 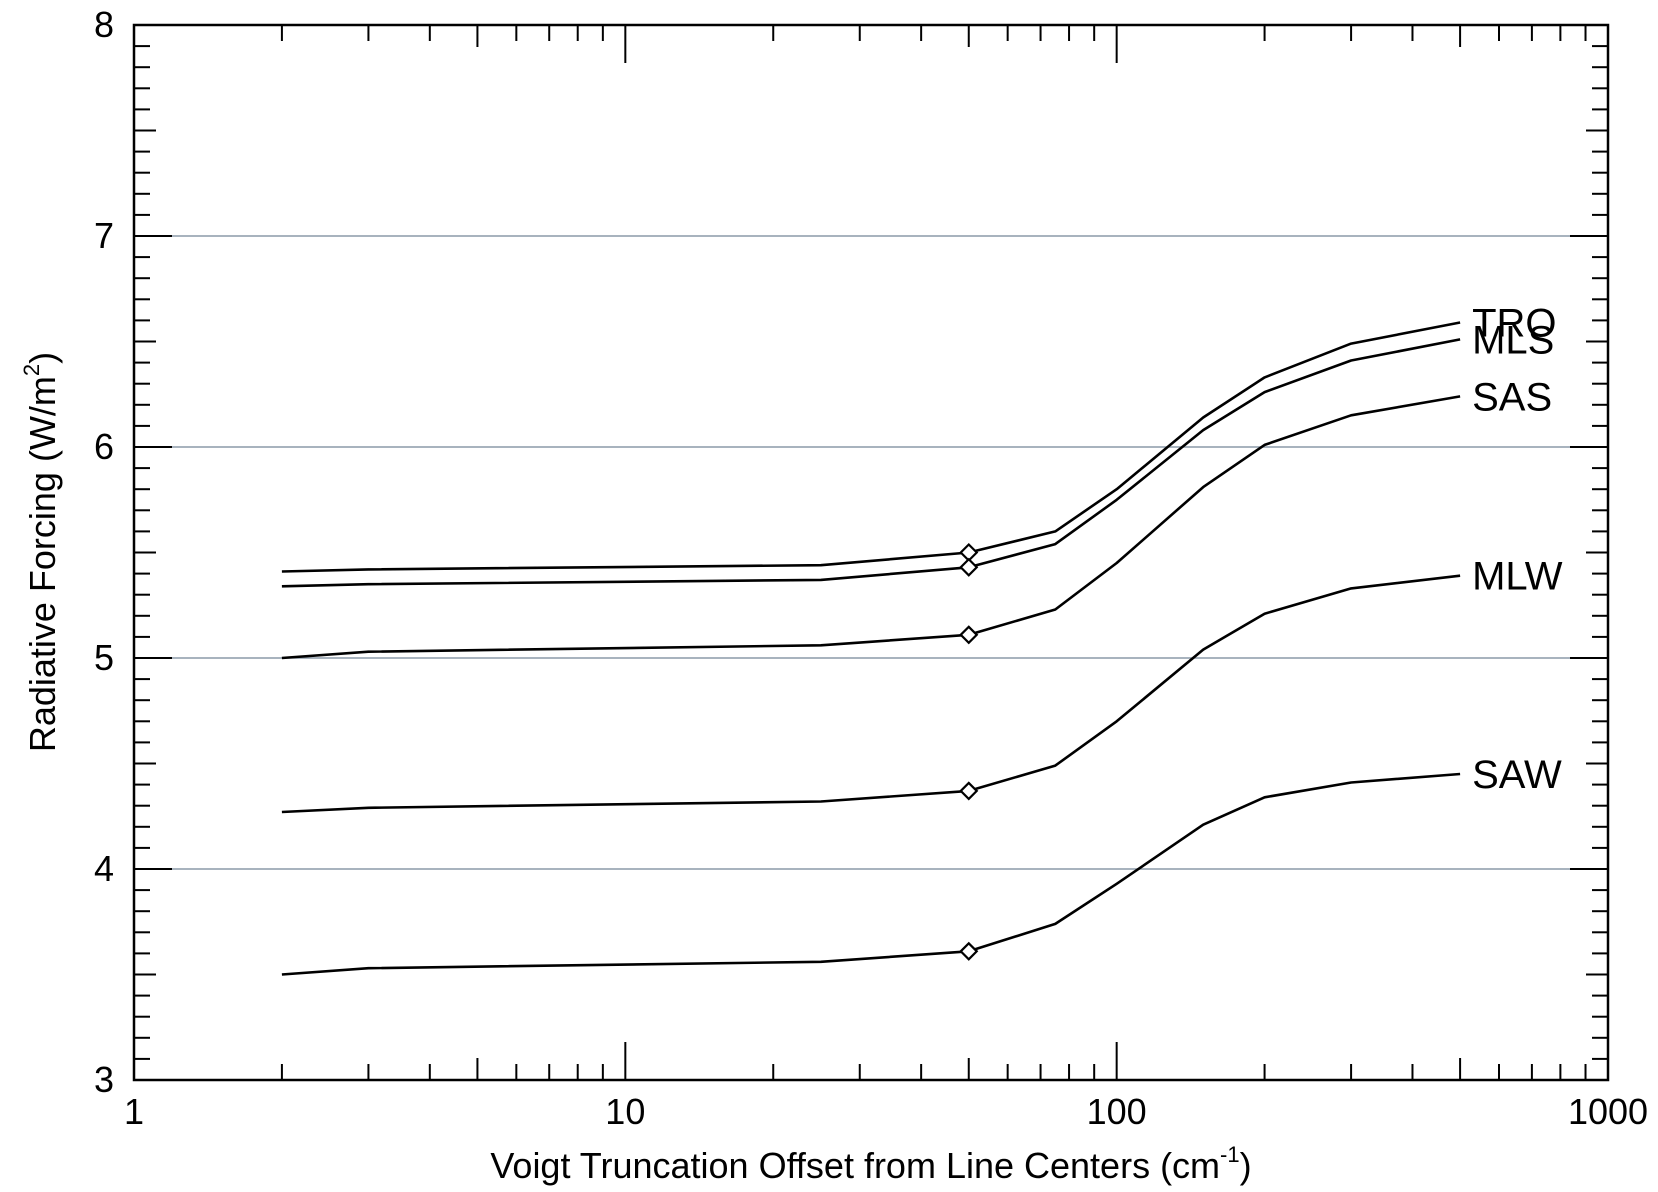 I want to click on x-tick-label: 1, so click(x=134, y=1111).